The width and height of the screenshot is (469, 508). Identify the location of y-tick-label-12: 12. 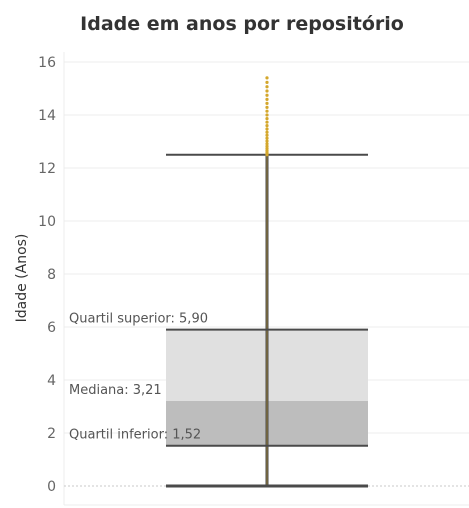
(47, 169).